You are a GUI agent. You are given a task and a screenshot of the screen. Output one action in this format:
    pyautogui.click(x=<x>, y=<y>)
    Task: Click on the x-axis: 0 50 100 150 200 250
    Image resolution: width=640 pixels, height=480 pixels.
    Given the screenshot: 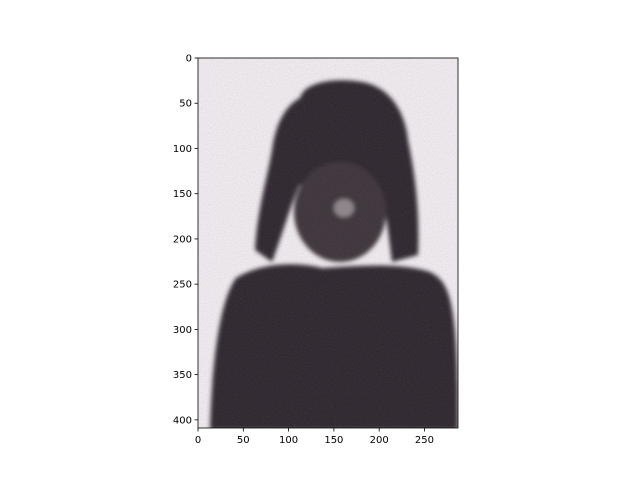 What is the action you would take?
    pyautogui.click(x=314, y=437)
    